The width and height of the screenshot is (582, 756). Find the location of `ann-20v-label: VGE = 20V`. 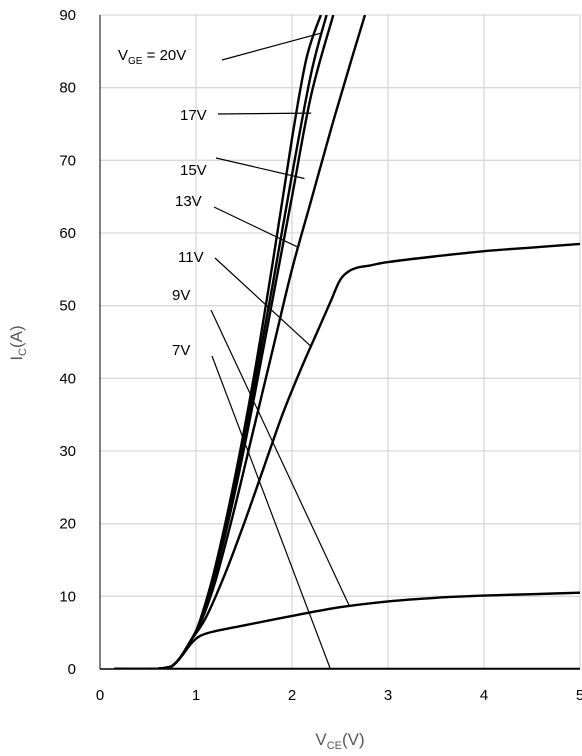

ann-20v-label: VGE = 20V is located at coordinates (152, 57).